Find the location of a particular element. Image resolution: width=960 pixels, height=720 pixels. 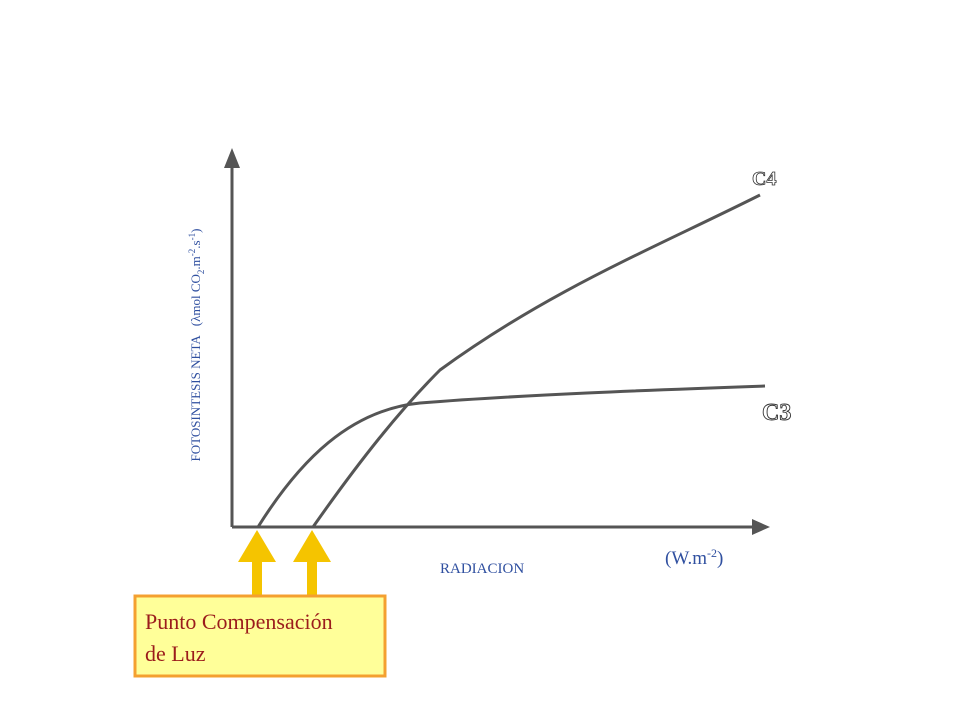

y-title-part: FOTOSINTESIS NETA is located at coordinates (195, 398).